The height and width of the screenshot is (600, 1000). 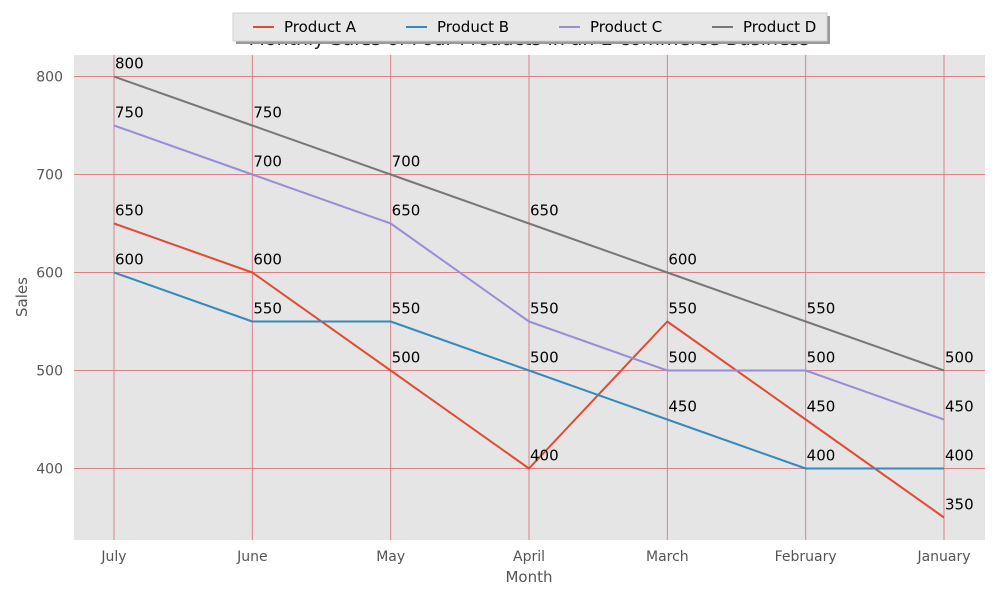 I want to click on x-axis-label: Month, so click(x=528, y=577).